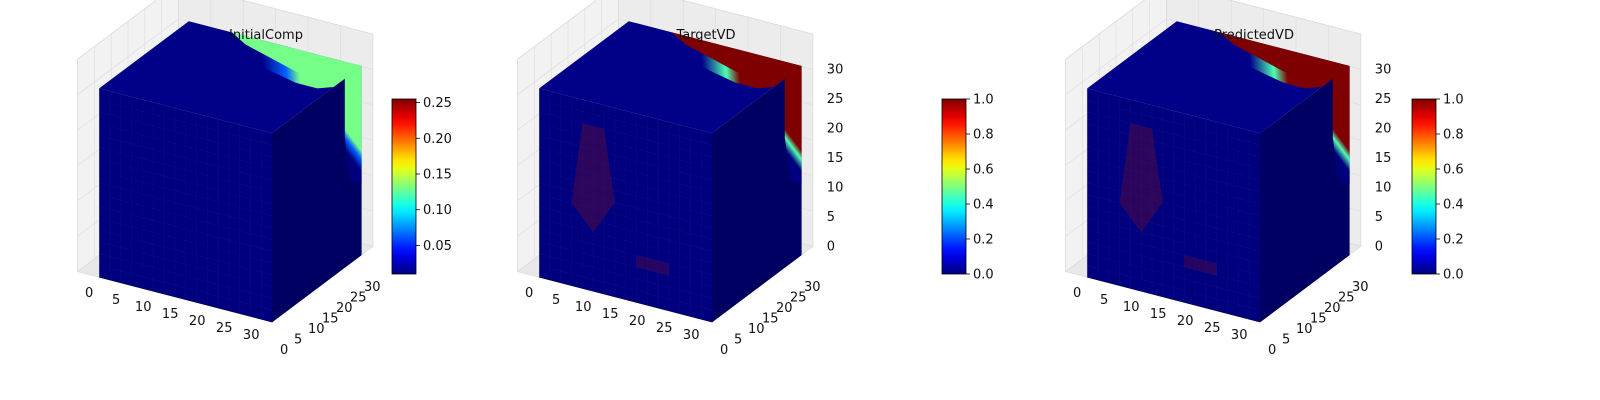  What do you see at coordinates (1383, 158) in the screenshot?
I see `z-tick-label: 15` at bounding box center [1383, 158].